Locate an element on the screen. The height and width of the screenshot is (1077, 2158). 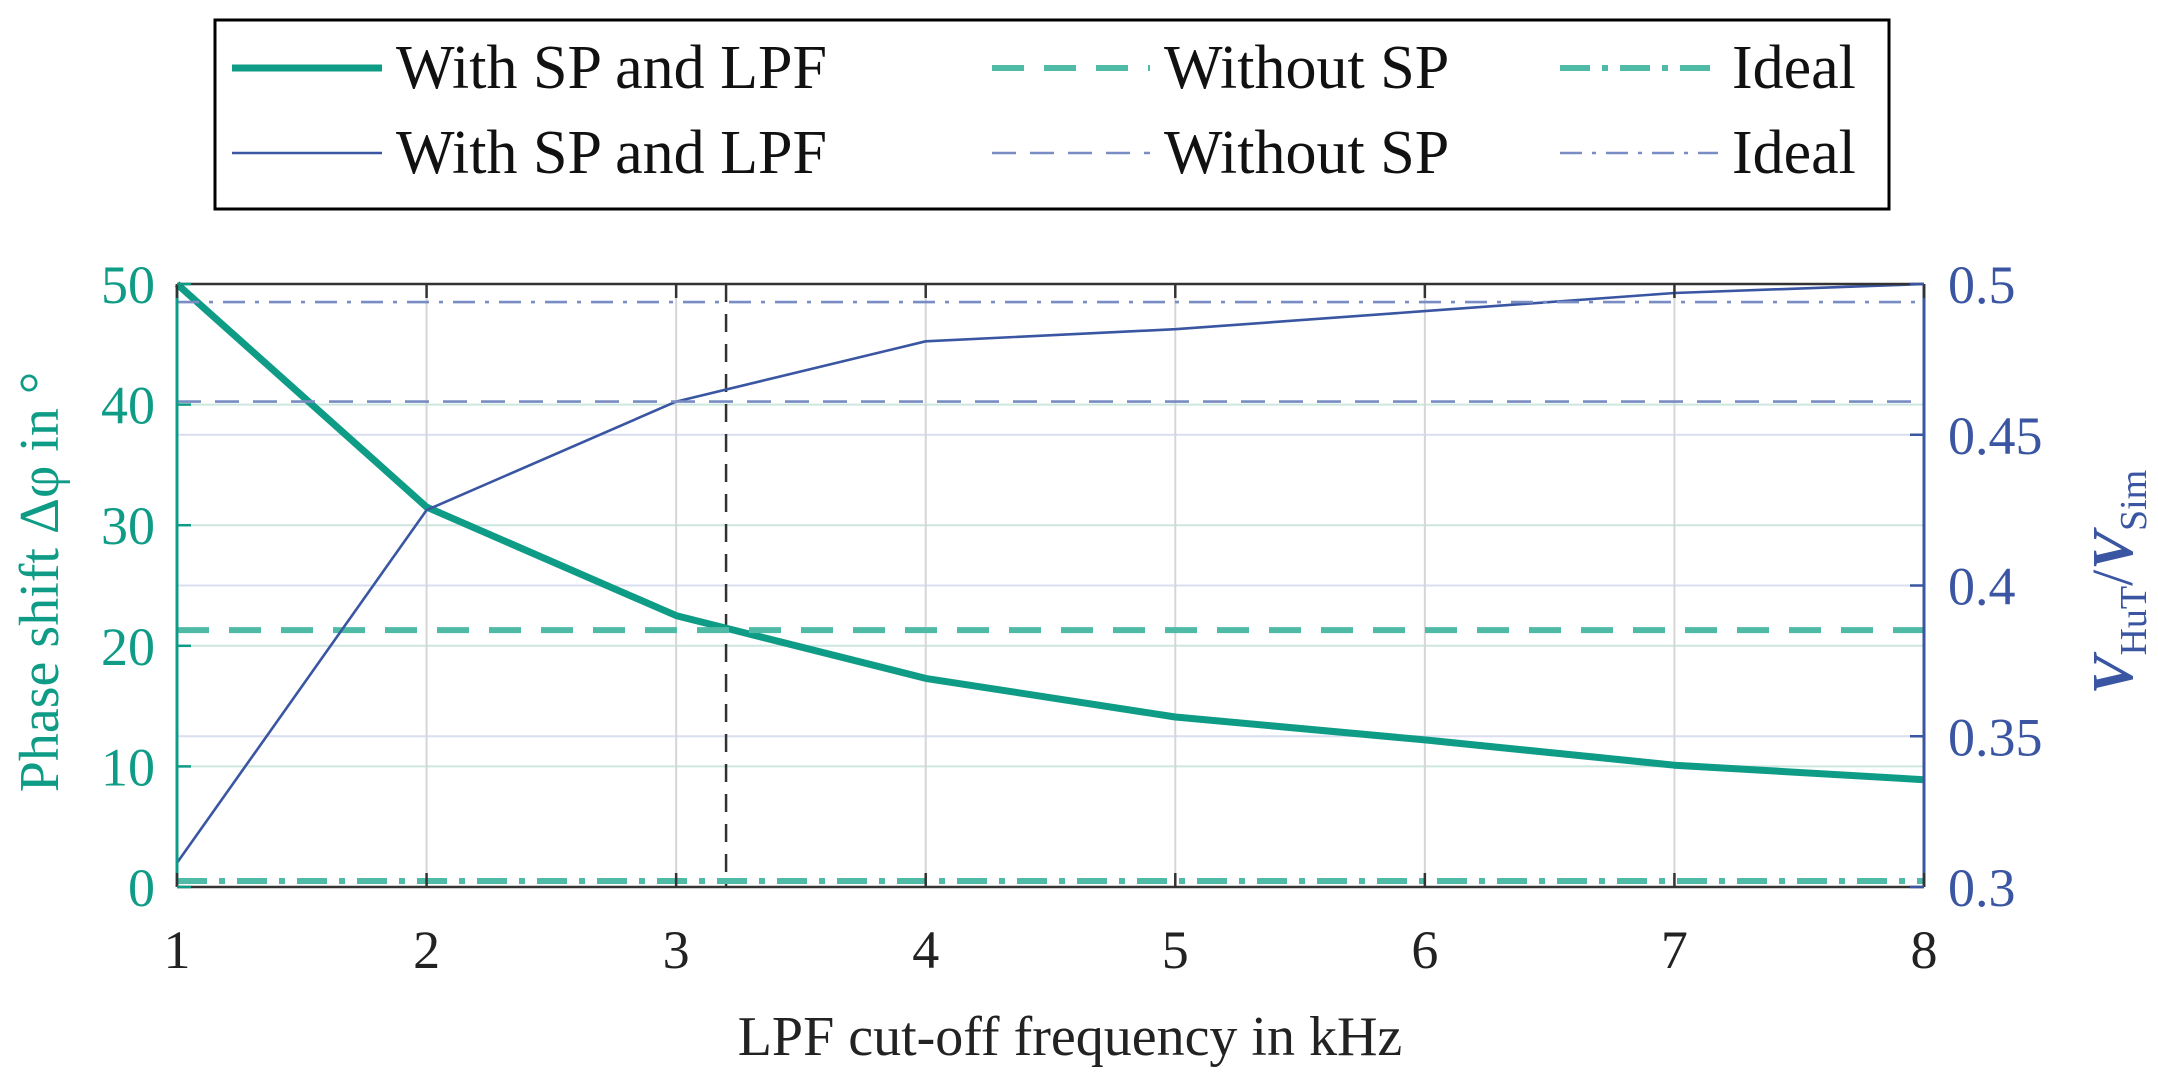
right-y-label-slash: / is located at coordinates (2112, 577).